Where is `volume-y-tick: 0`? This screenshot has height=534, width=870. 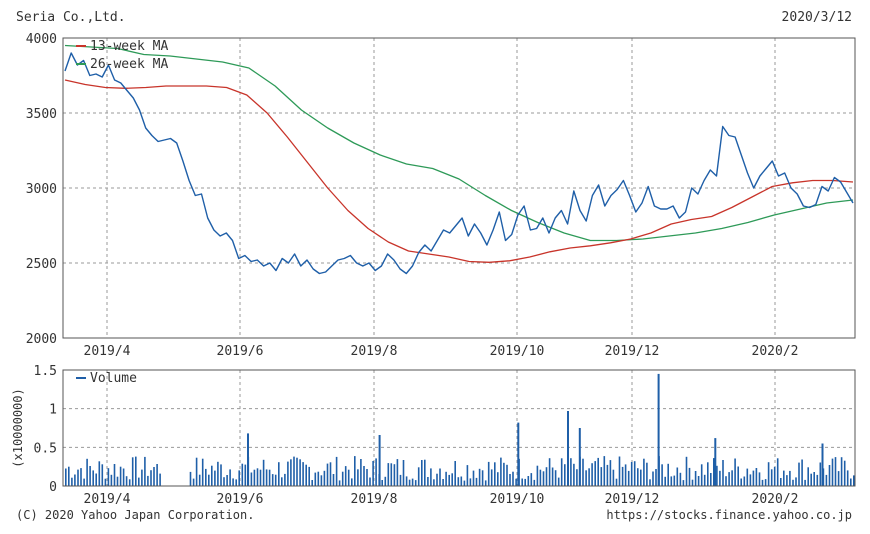
volume-y-tick: 0 is located at coordinates (53, 487).